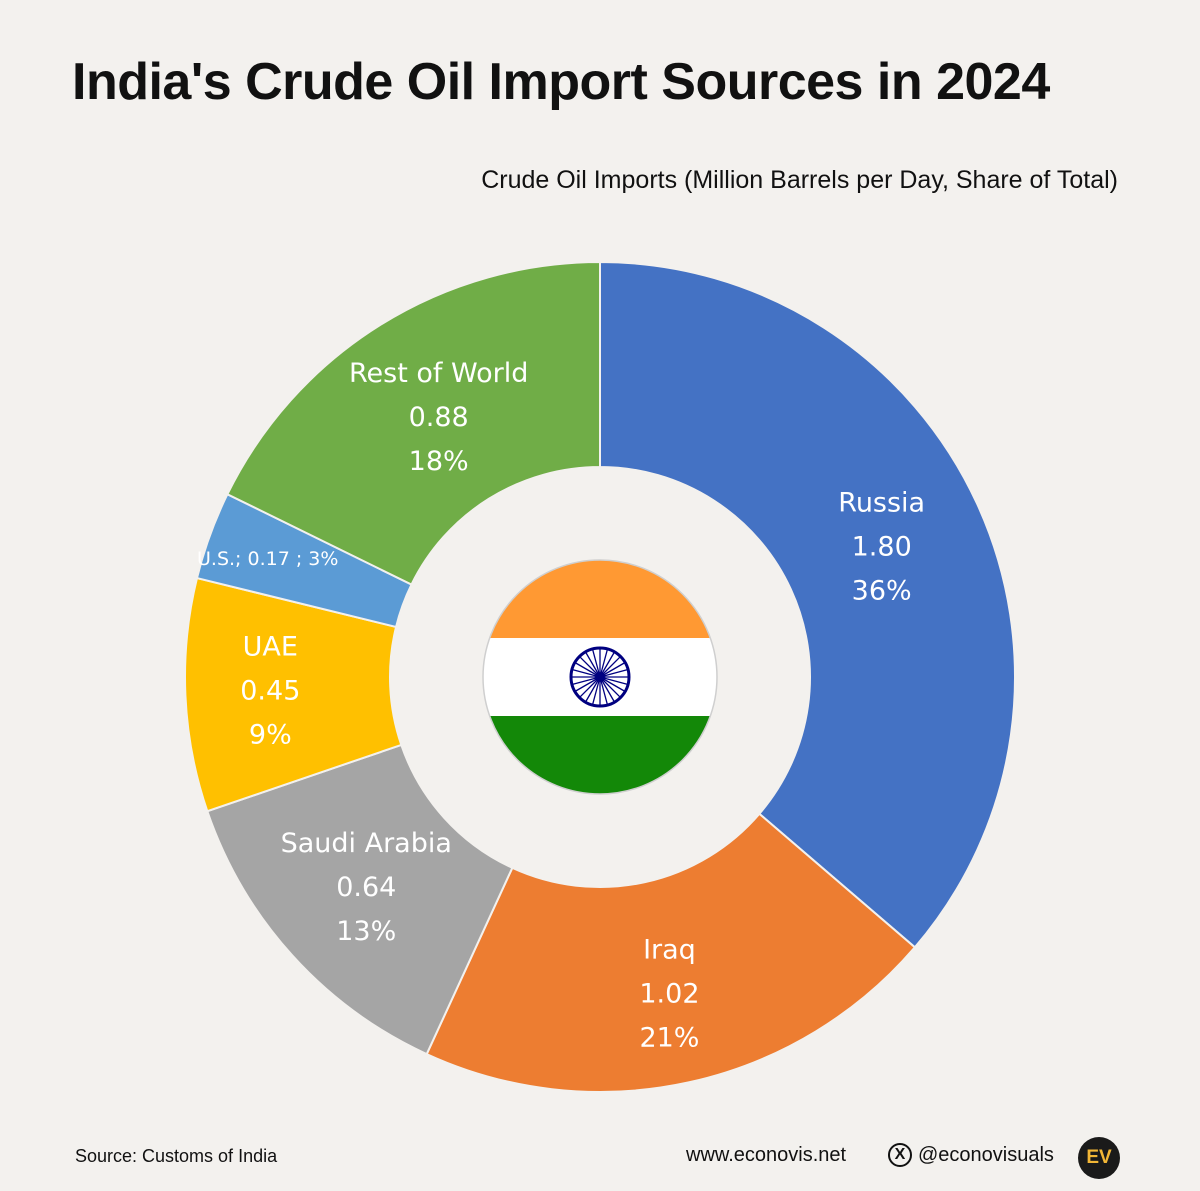 The width and height of the screenshot is (1200, 1191). What do you see at coordinates (366, 843) in the screenshot?
I see `slice-name-label-saudi-arabia: Saudi Arabia` at bounding box center [366, 843].